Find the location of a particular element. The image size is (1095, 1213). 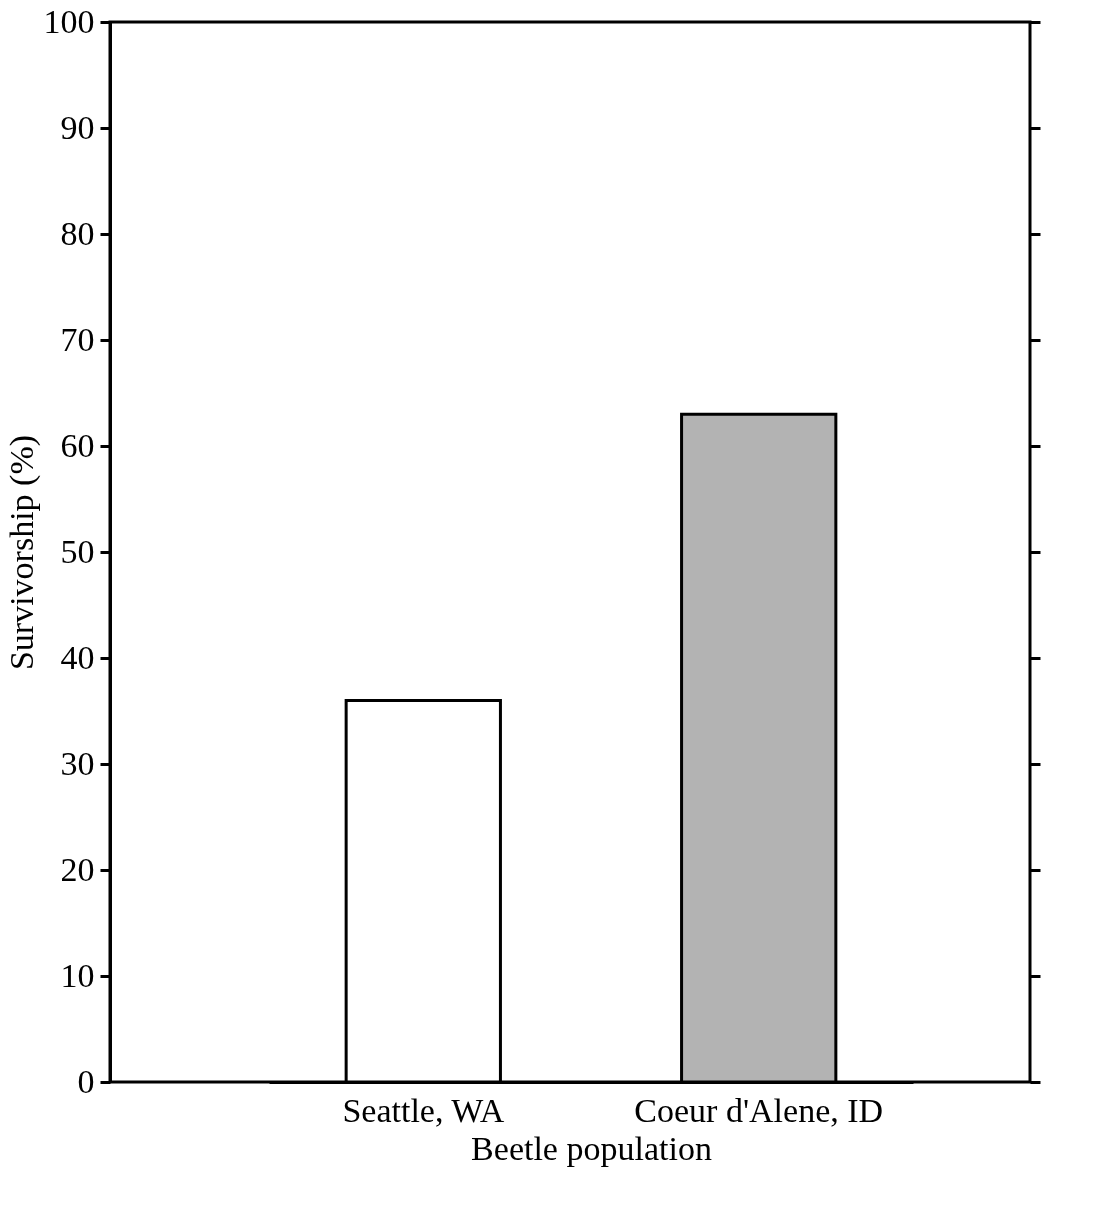

x-tick-label: Coeur d'Alene, ID is located at coordinates (759, 1110).